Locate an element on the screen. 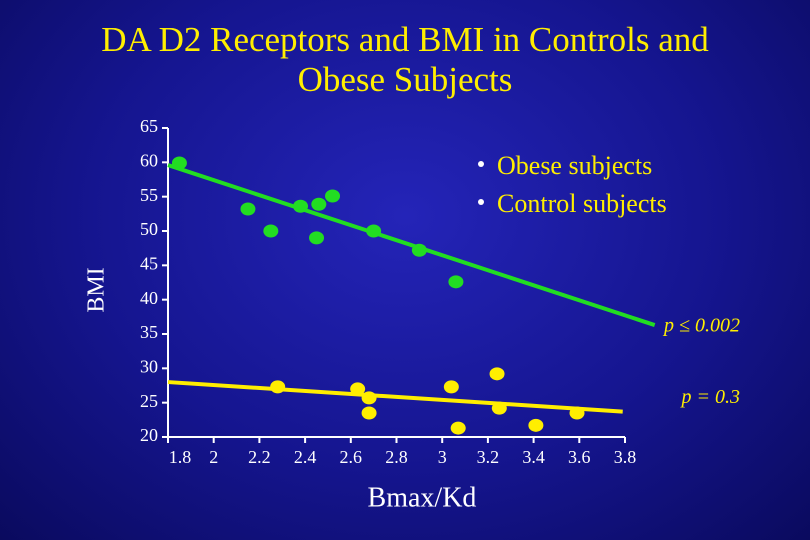 This screenshot has height=540, width=810. y-tick-label: 25 is located at coordinates (149, 401).